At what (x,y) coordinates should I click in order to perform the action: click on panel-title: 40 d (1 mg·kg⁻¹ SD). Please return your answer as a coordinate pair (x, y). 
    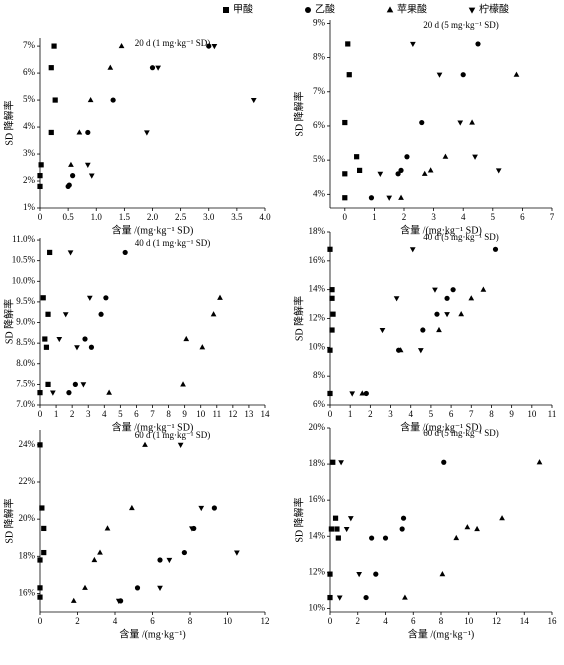
    Looking at the image, I should click on (172, 243).